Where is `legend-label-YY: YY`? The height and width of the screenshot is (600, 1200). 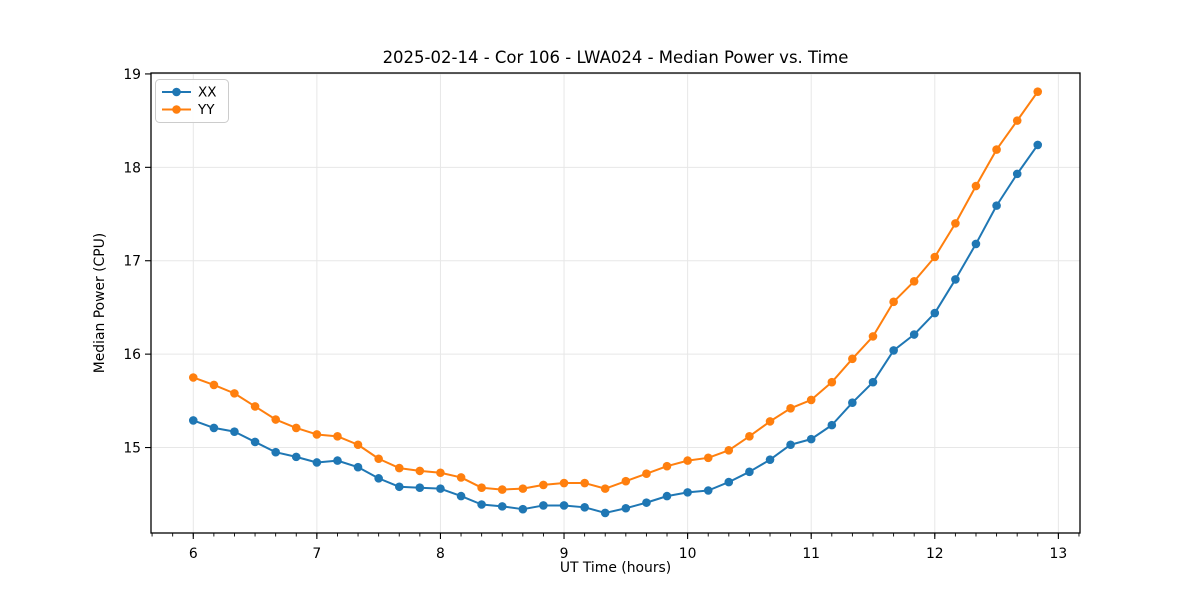
legend-label-YY: YY is located at coordinates (206, 110).